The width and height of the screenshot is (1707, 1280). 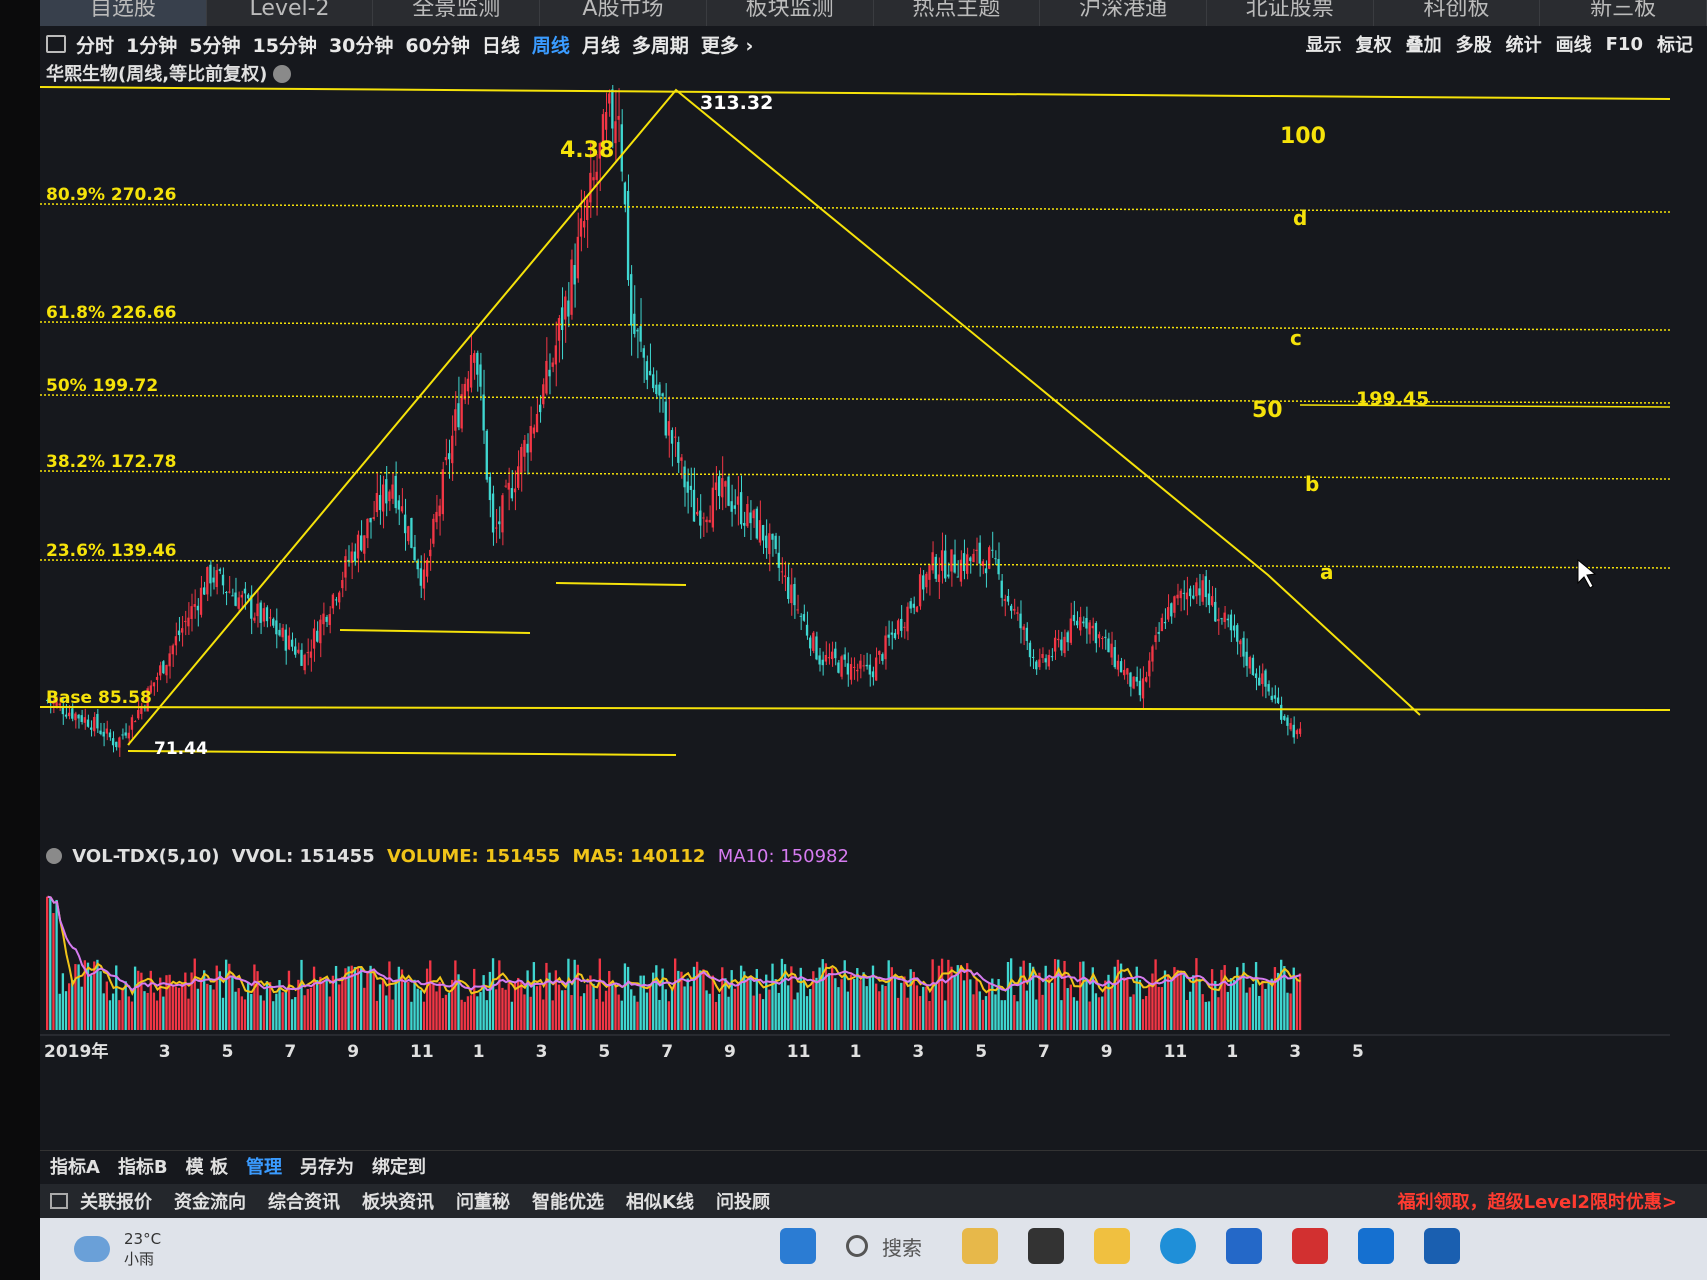 I want to click on info-tab: 板块资讯, so click(x=398, y=1202).